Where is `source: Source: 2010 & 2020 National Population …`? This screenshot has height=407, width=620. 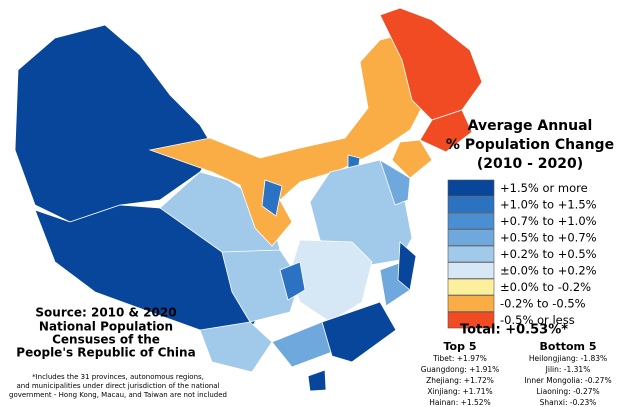 source: Source: 2010 & 2020 National Population … is located at coordinates (105, 333).